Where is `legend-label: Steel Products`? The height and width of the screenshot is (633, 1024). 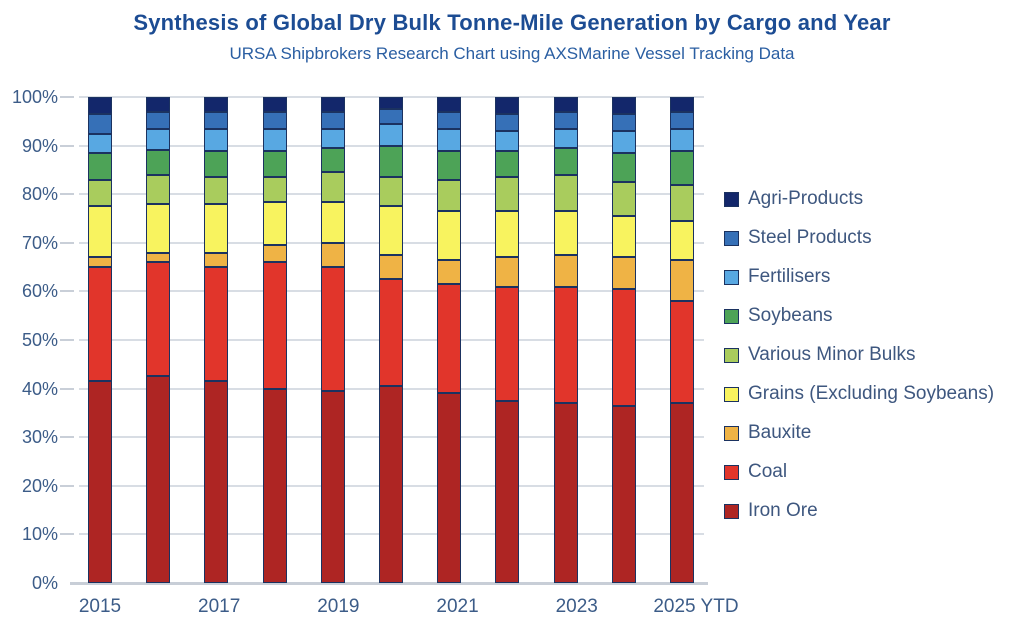
legend-label: Steel Products is located at coordinates (810, 237).